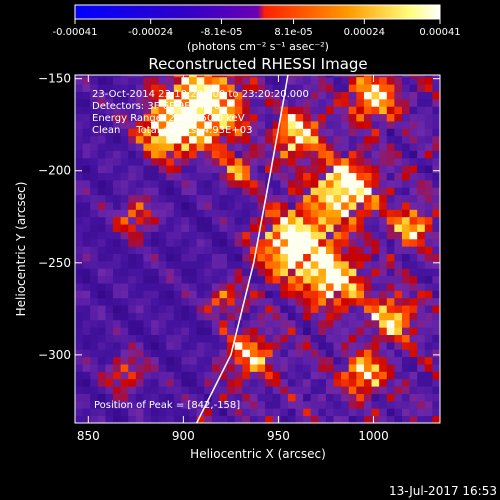 The width and height of the screenshot is (500, 500). What do you see at coordinates (172, 130) in the screenshot?
I see `annotation-counts: Clean Total counts: 4.93E+03` at bounding box center [172, 130].